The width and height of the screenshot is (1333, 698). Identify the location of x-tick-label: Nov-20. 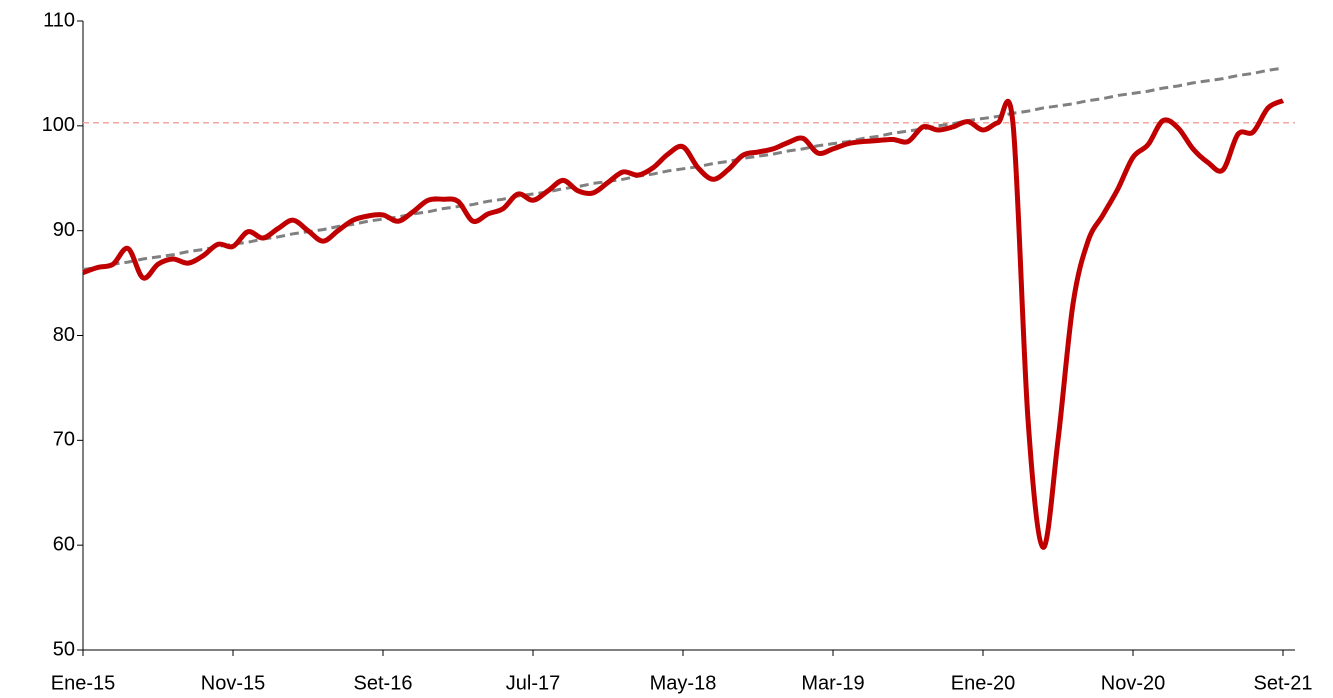
(1133, 683).